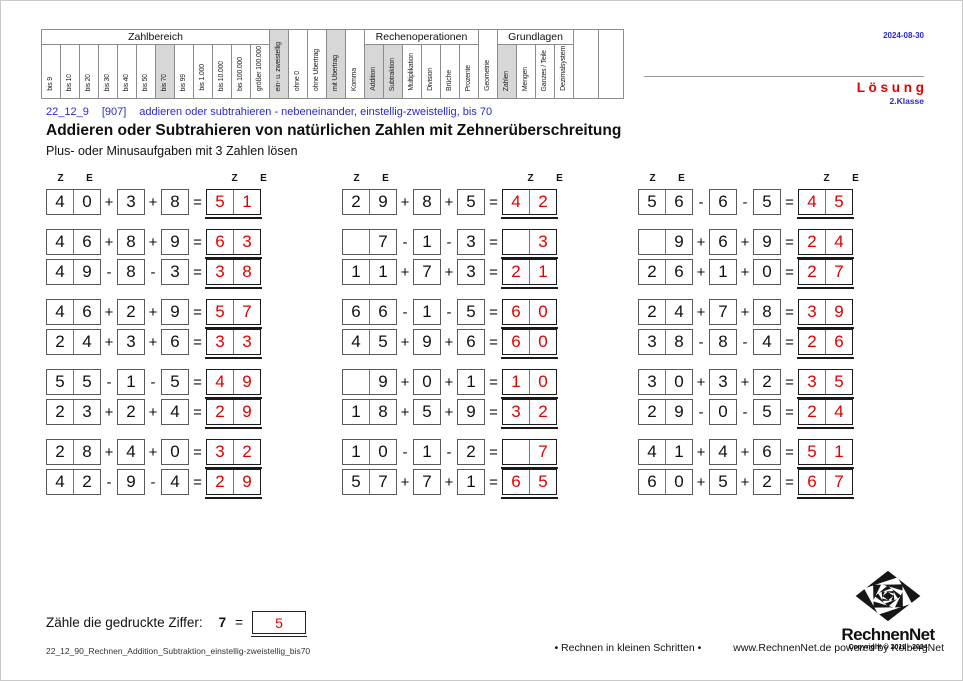 The width and height of the screenshot is (963, 681). I want to click on divider-line, so click(784, 76).